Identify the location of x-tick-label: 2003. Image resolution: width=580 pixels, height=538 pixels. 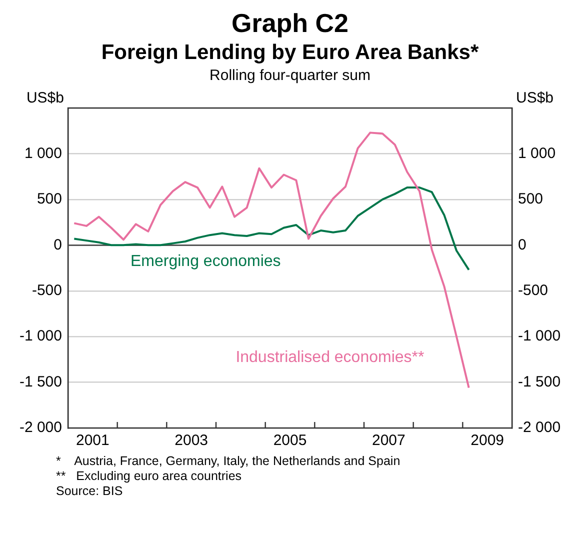
(191, 441).